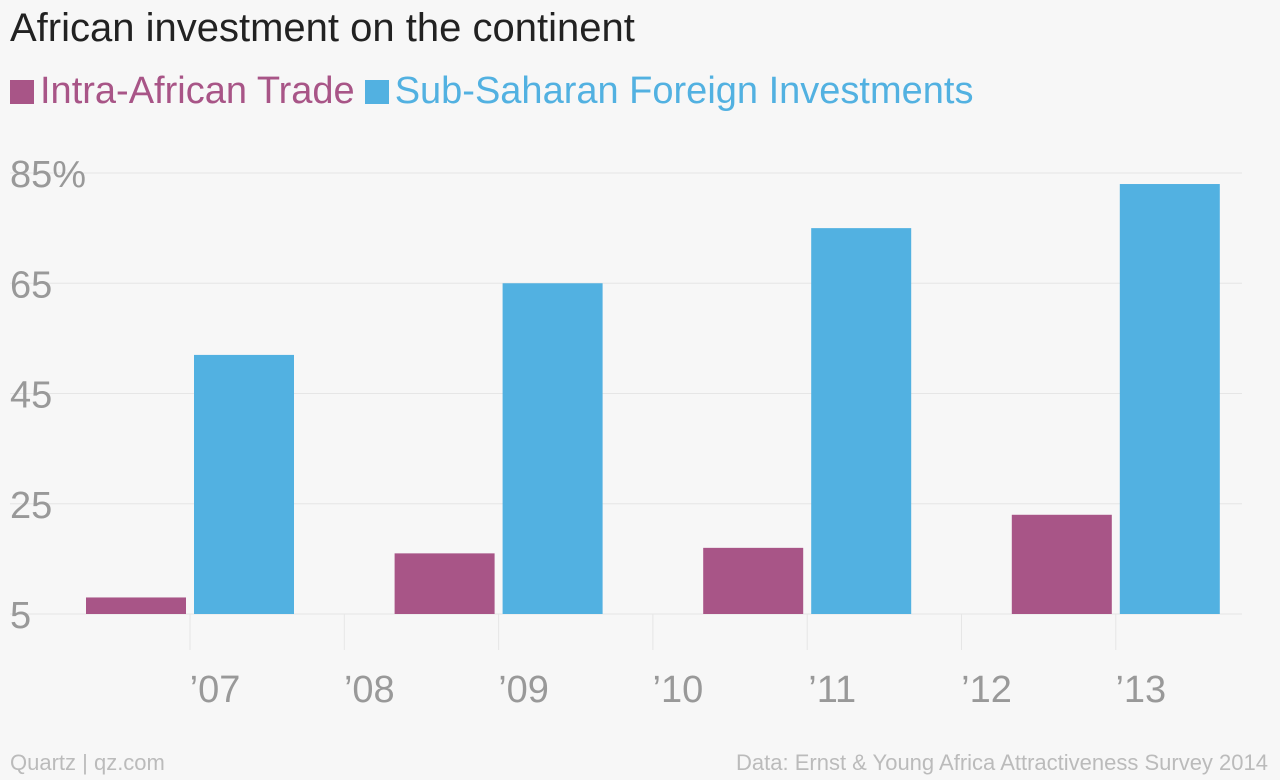 This screenshot has height=780, width=1280. What do you see at coordinates (1140, 690) in the screenshot?
I see `x-tick-label: ’13` at bounding box center [1140, 690].